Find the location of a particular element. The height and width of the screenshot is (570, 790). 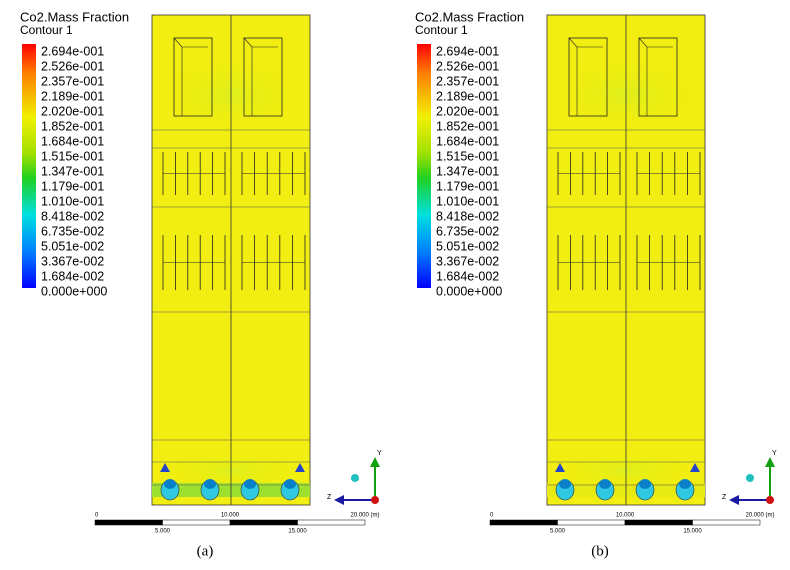

caption: (b) is located at coordinates (600, 551).